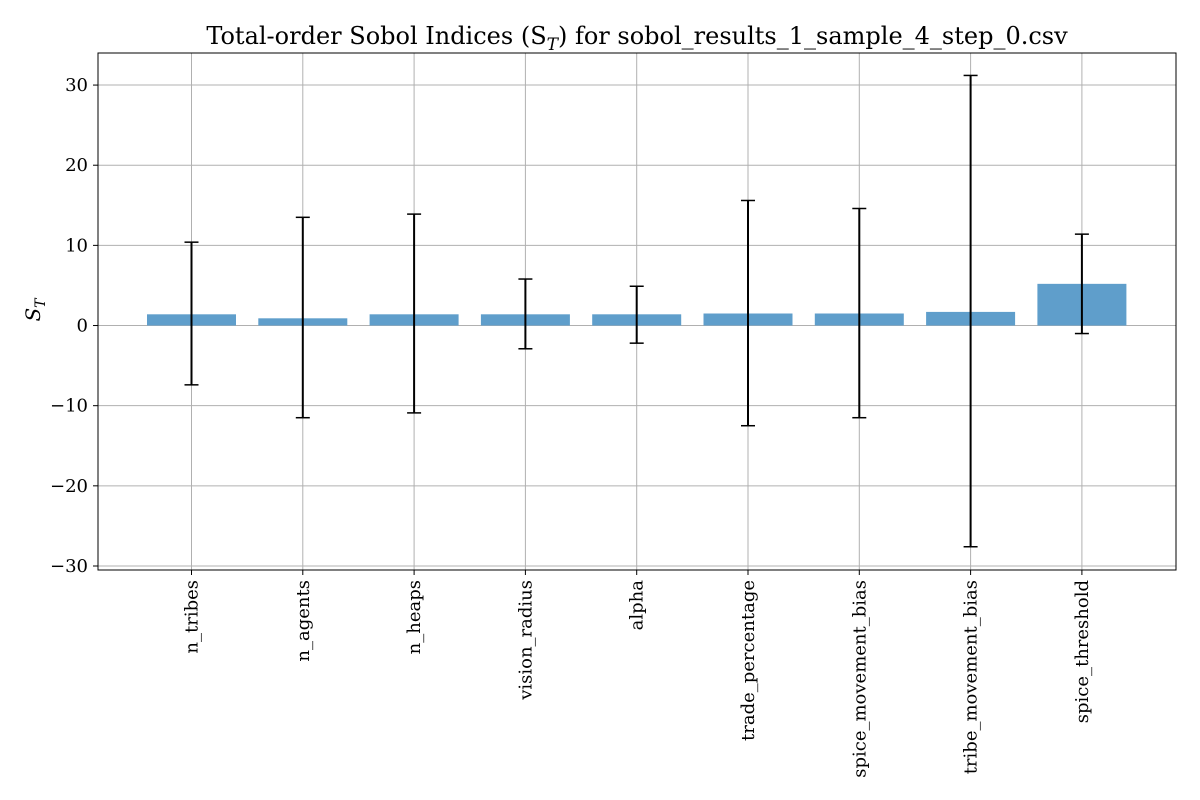  I want to click on y-tick-label: −20, so click(69, 486).